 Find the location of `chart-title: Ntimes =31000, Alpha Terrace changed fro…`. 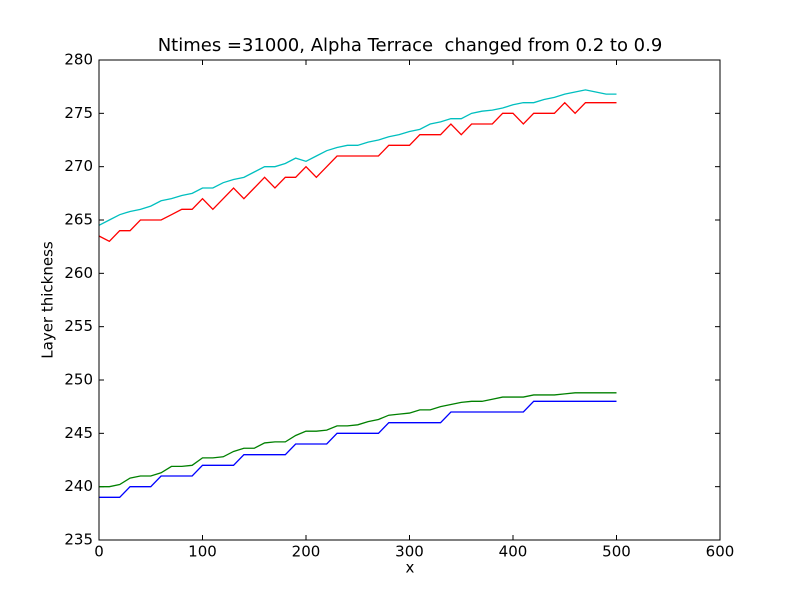

chart-title: Ntimes =31000, Alpha Terrace changed fro… is located at coordinates (410, 45).